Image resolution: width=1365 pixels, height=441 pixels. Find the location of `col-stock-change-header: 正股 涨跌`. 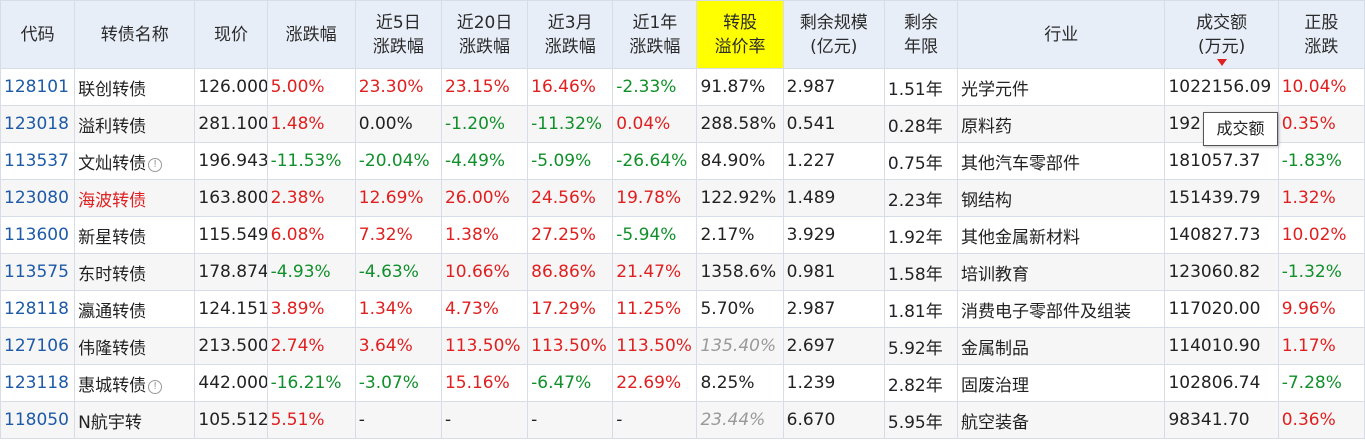

col-stock-change-header: 正股 涨跌 is located at coordinates (1321, 35).